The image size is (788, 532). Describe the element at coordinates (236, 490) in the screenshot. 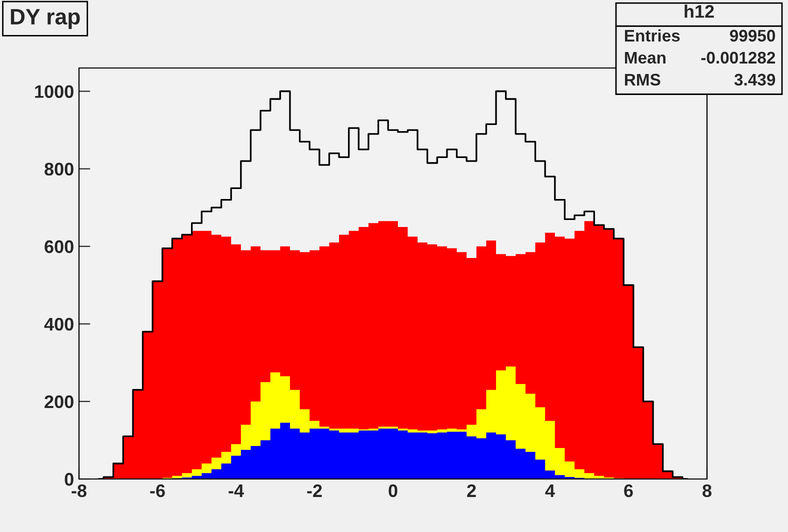

I see `x-tick-label: -4` at that location.